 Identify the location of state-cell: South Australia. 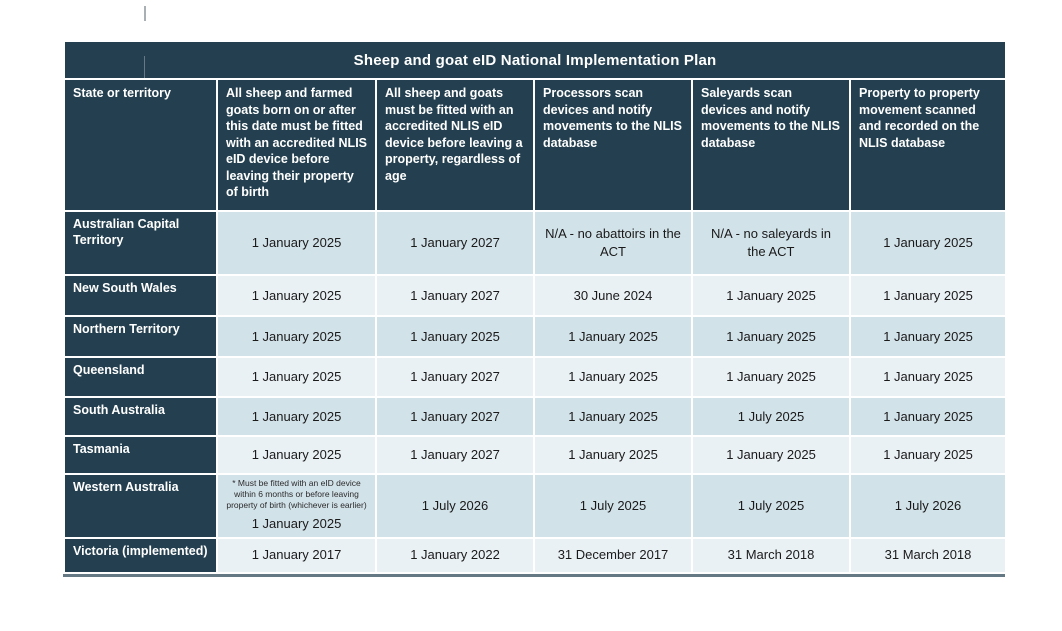
(140, 416).